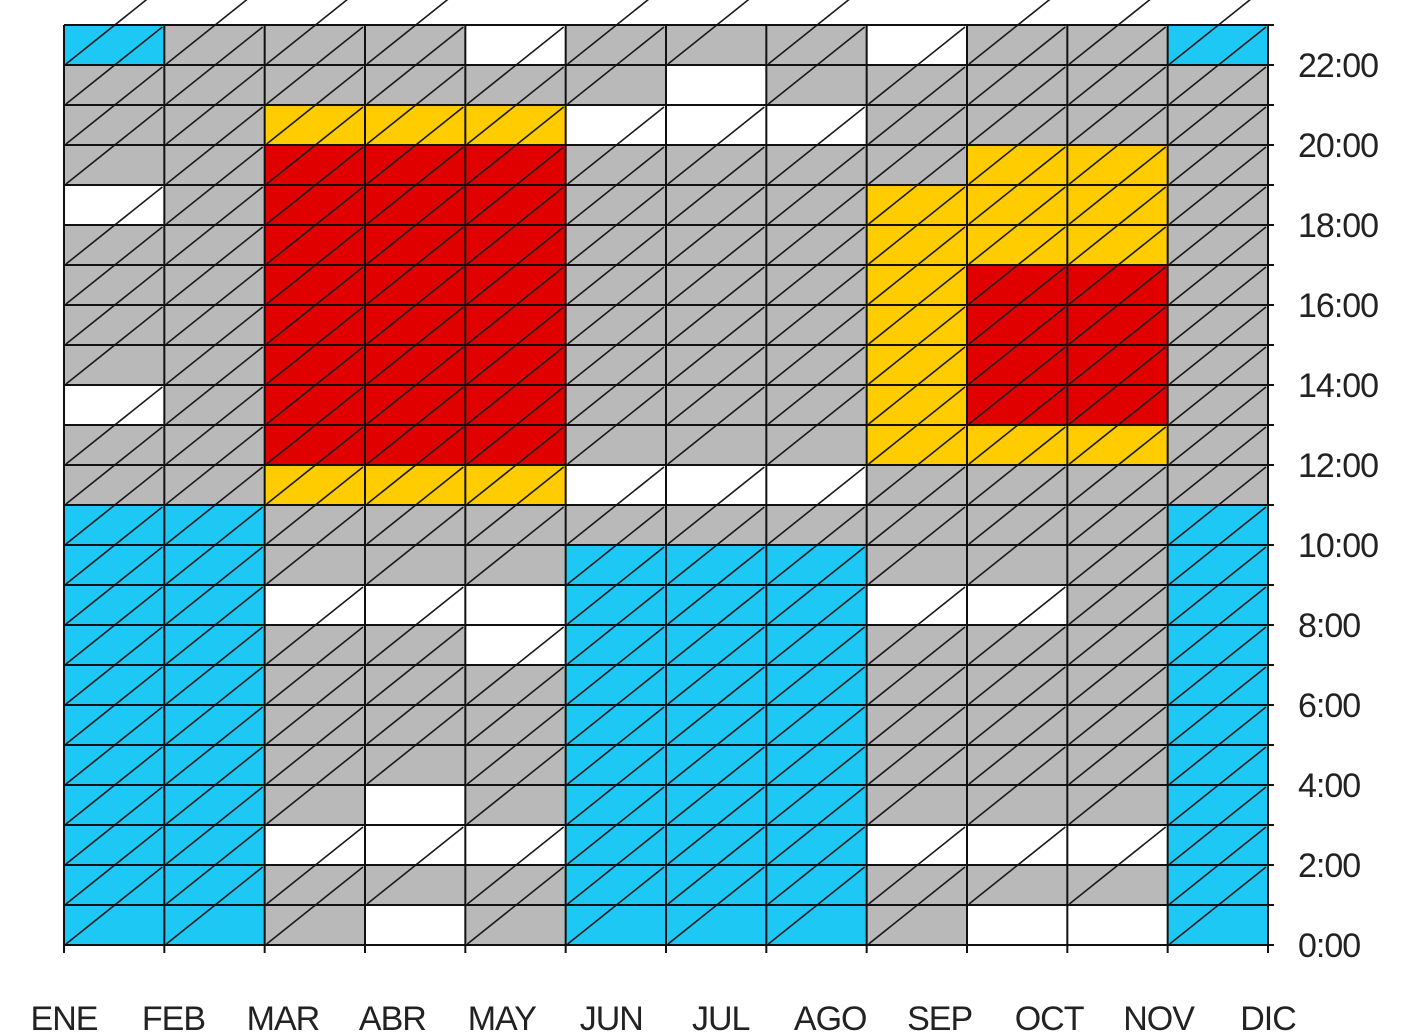 This screenshot has width=1415, height=1036. Describe the element at coordinates (1049, 1018) in the screenshot. I see `x-tick-label: OCT` at that location.